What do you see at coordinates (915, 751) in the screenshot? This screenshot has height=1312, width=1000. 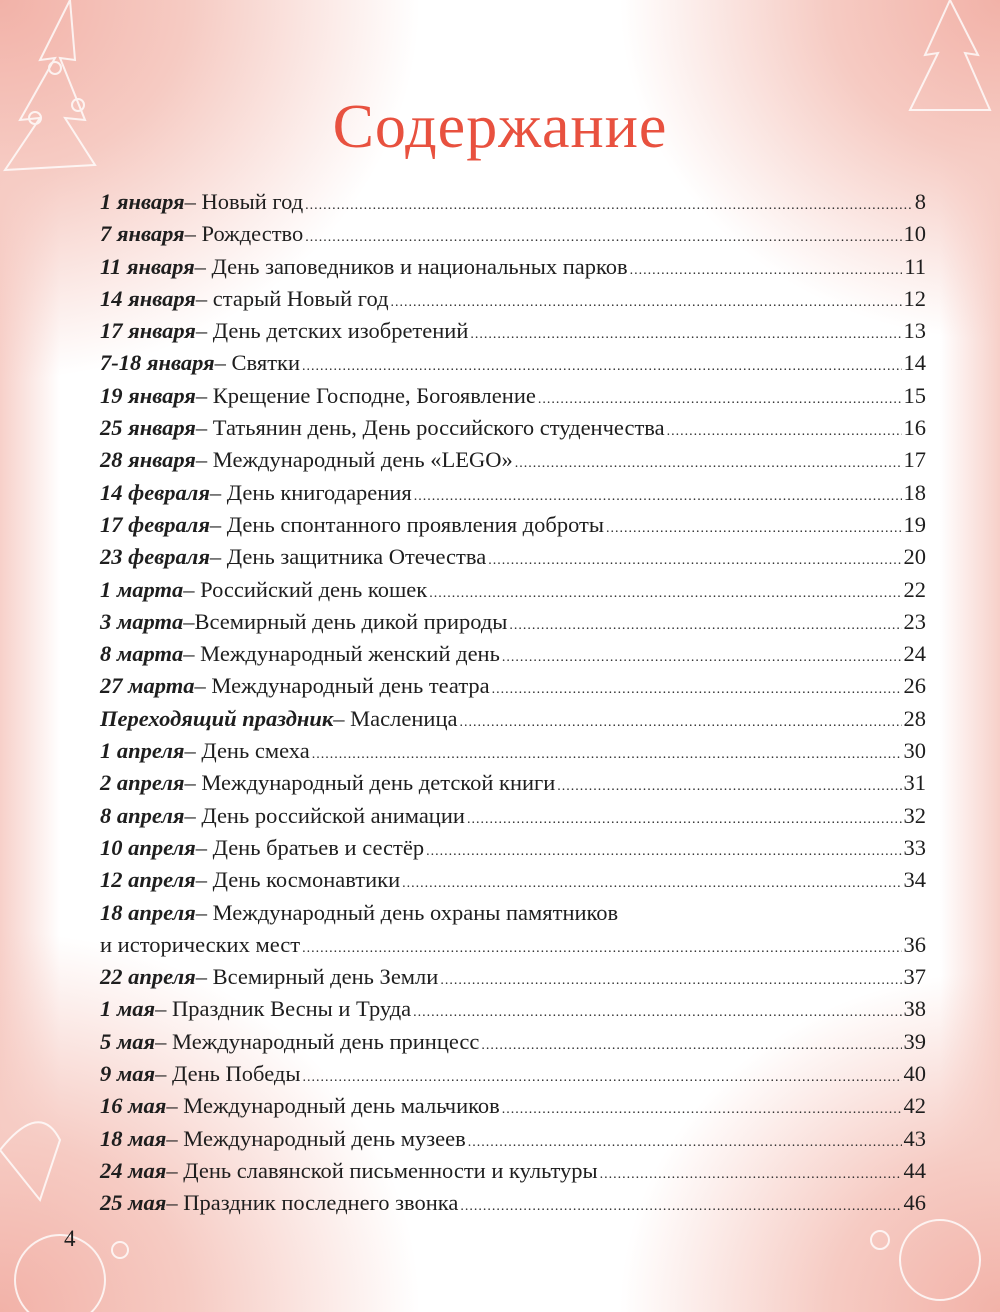 I see `entry-page: 30` at bounding box center [915, 751].